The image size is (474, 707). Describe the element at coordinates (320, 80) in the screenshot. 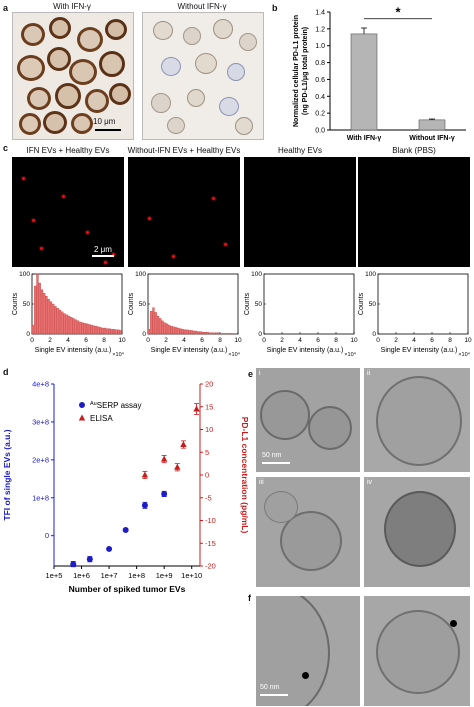

I see `y-tick-label: 0.6` at that location.